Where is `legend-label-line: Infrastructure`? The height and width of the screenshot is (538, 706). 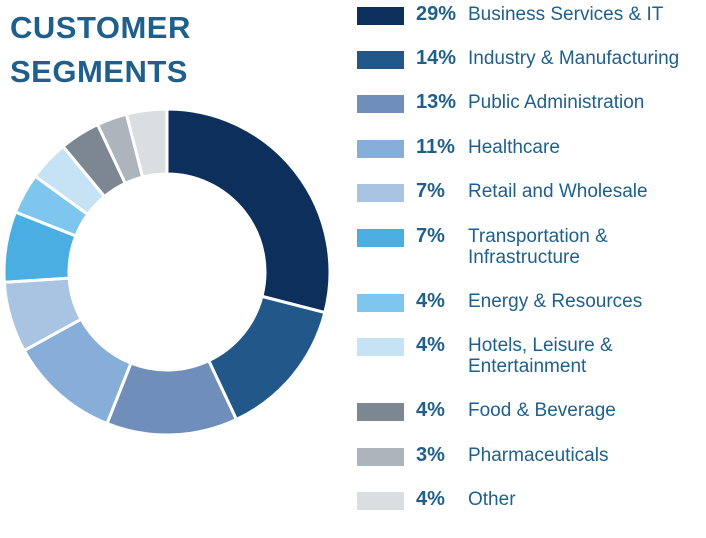
legend-label-line: Infrastructure is located at coordinates (524, 257).